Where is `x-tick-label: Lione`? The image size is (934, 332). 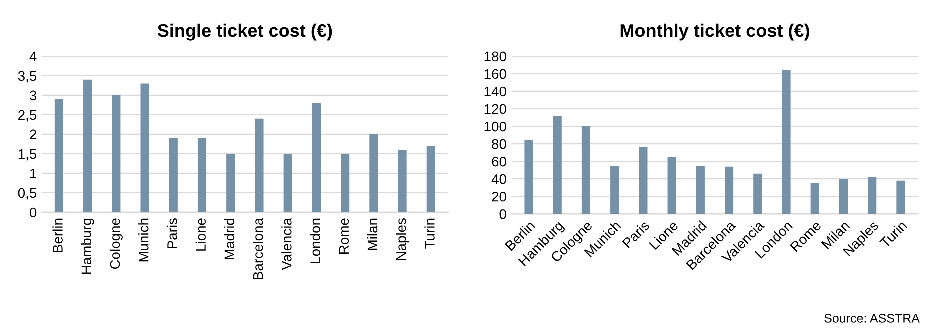 x-tick-label: Lione is located at coordinates (201, 234).